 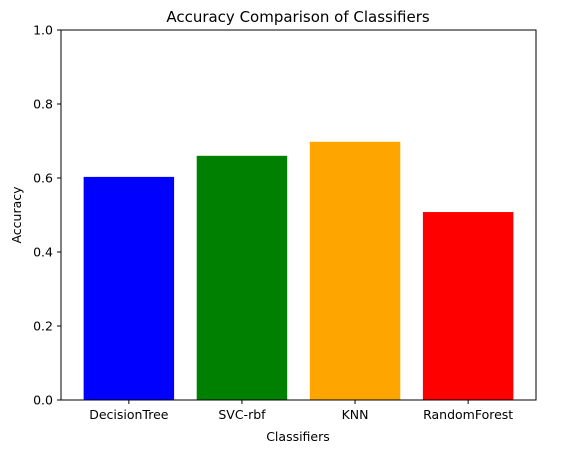 I want to click on y-tick-label: 0.6, so click(x=43, y=178).